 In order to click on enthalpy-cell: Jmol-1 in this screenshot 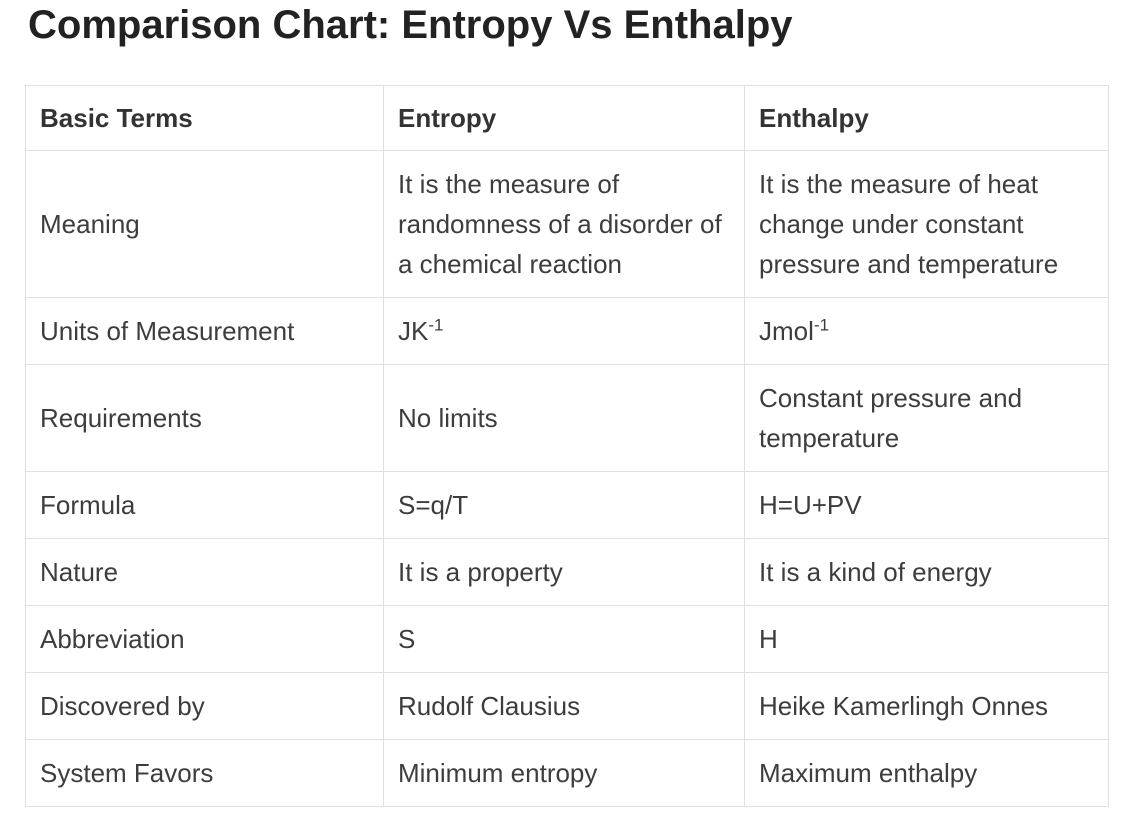, I will do `click(926, 331)`.